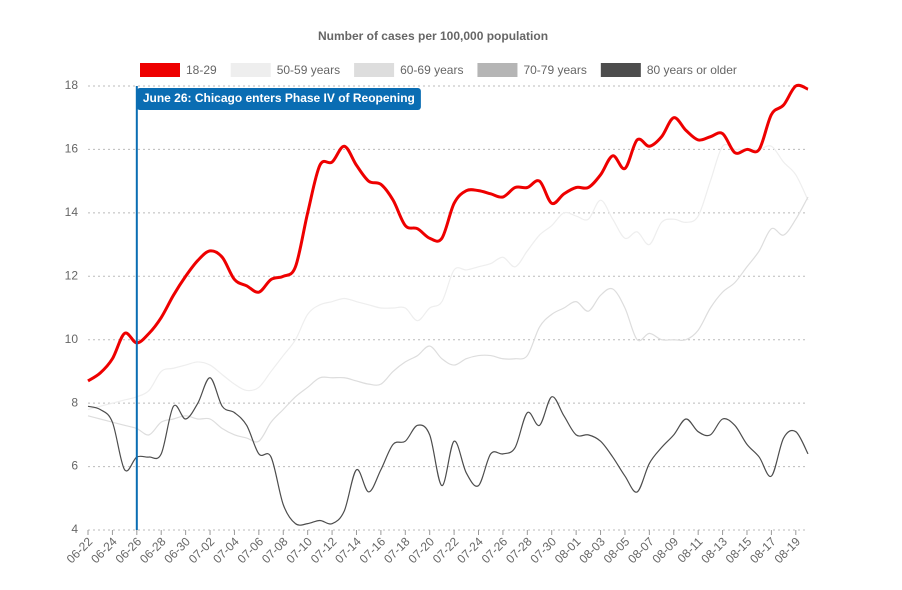 Image resolution: width=902 pixels, height=590 pixels. Describe the element at coordinates (421, 550) in the screenshot. I see `x-tick-label: 07-20` at that location.